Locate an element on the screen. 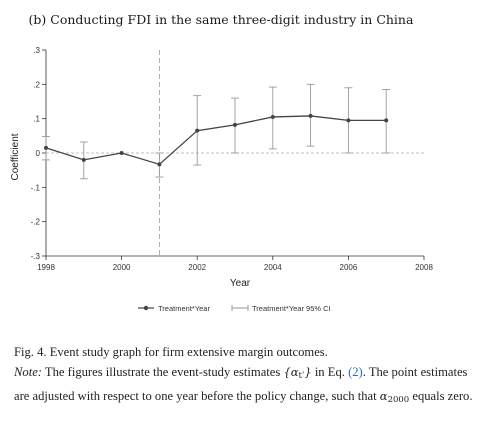  legend-entry-treatment: Treatment*Year is located at coordinates (174, 308).